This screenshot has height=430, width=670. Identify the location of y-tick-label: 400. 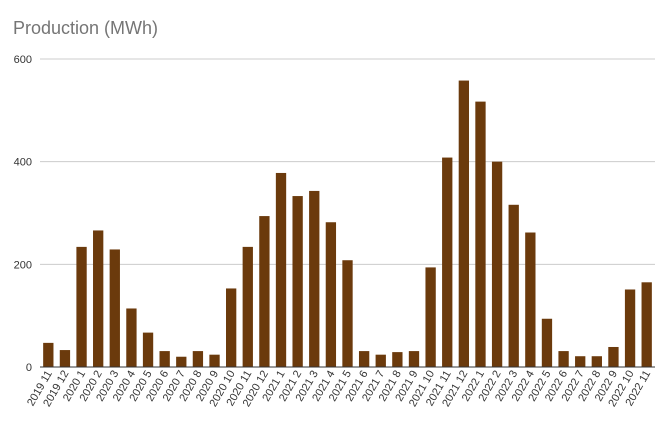
(23, 163).